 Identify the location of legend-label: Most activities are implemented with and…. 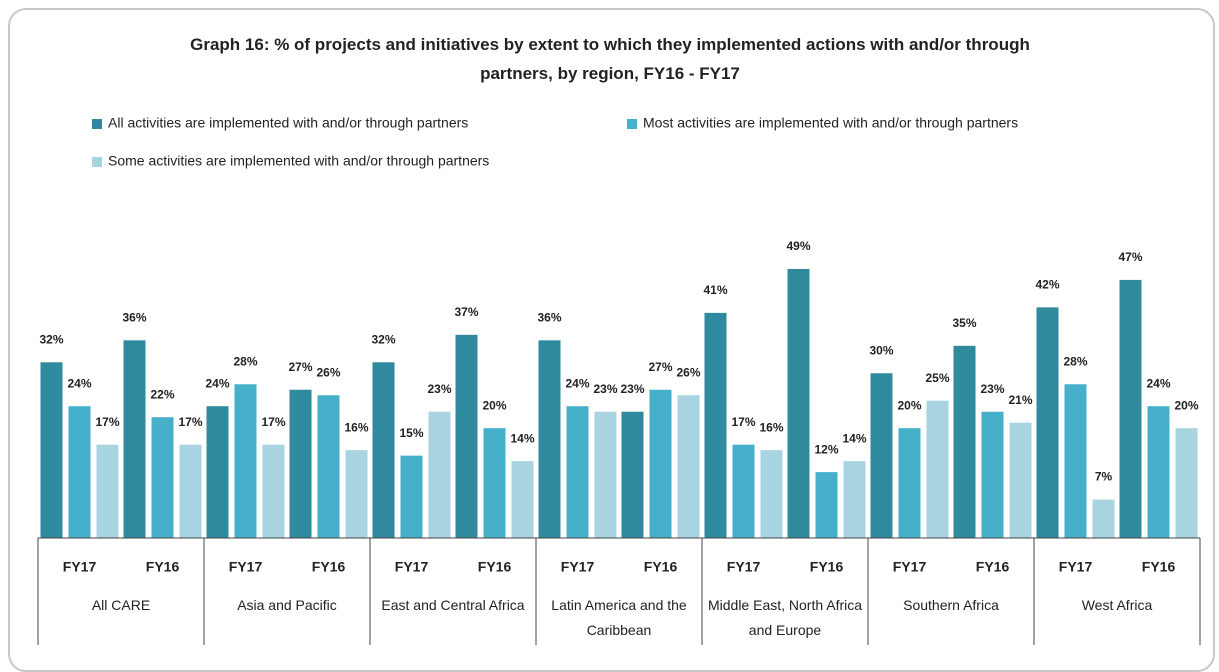
(830, 123).